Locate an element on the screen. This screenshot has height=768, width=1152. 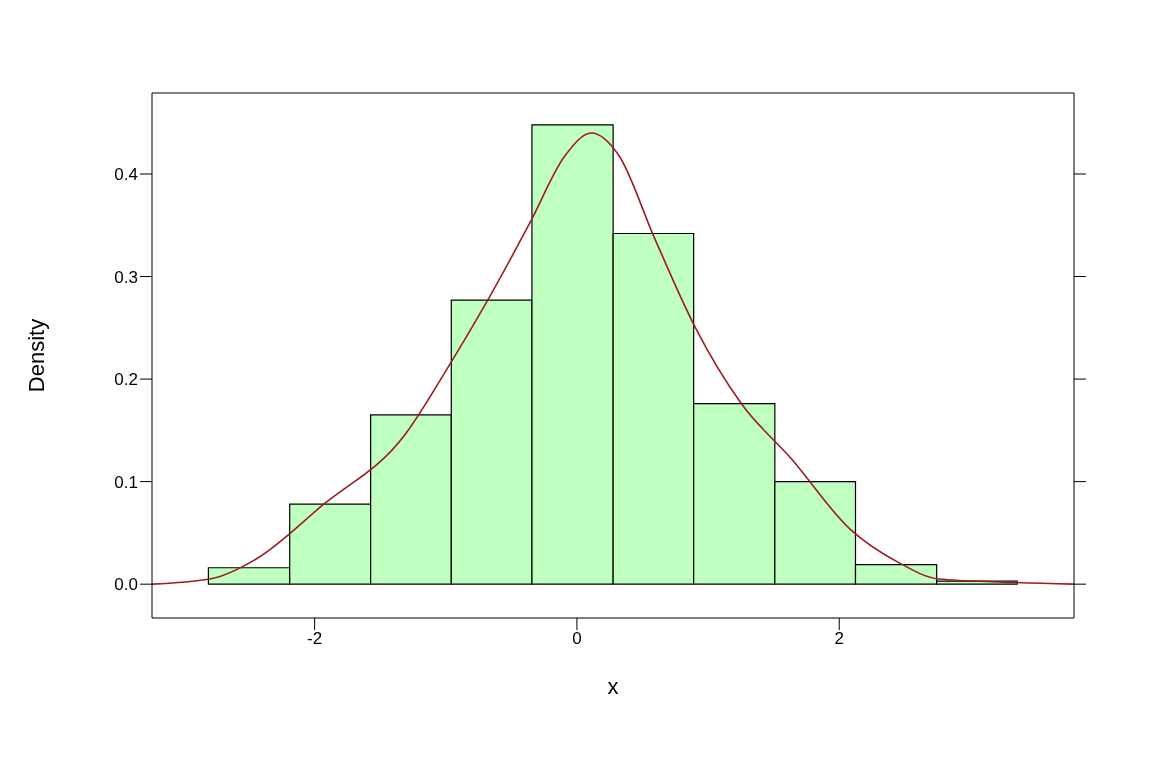
y-axis-title: Density is located at coordinates (36, 355).